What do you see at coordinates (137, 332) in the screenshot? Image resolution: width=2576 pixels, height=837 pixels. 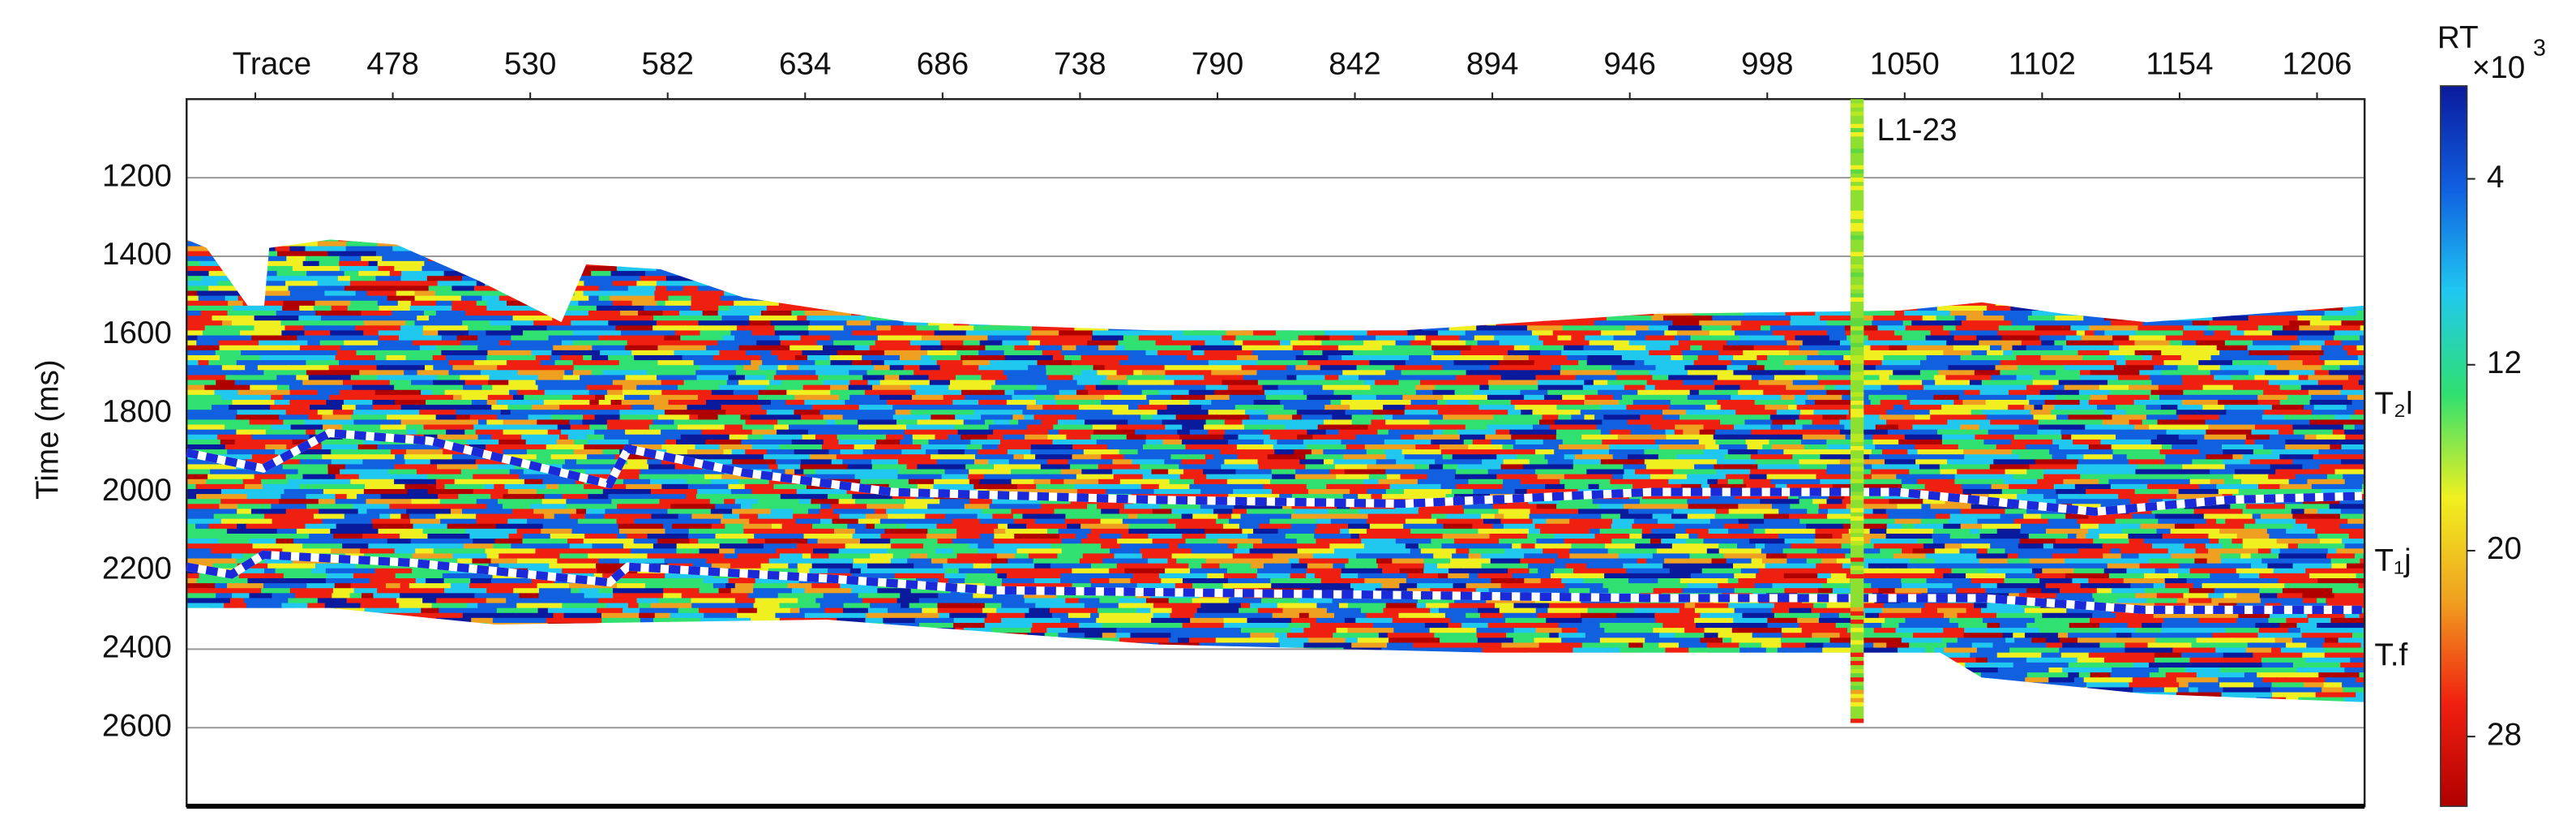 I see `y-tick-label: 1600` at bounding box center [137, 332].